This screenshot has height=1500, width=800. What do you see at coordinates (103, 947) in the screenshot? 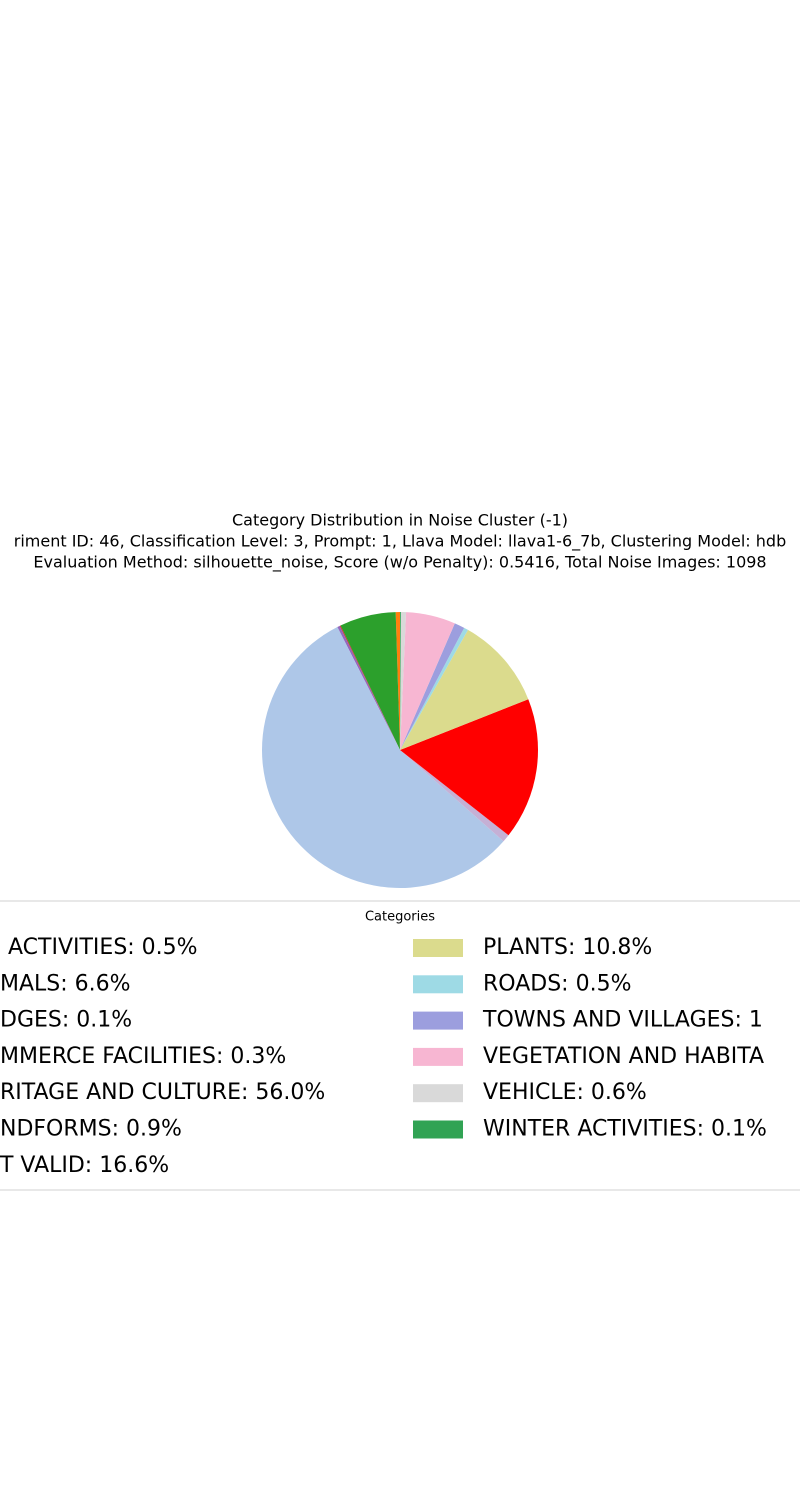
I see `legend-label: ACTIVITIES: 0.5%` at bounding box center [103, 947].